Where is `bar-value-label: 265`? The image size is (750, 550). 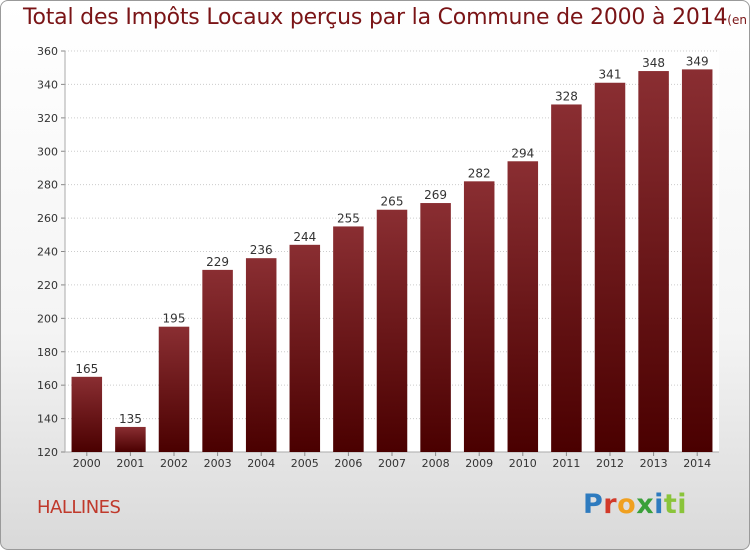 bar-value-label: 265 is located at coordinates (392, 202).